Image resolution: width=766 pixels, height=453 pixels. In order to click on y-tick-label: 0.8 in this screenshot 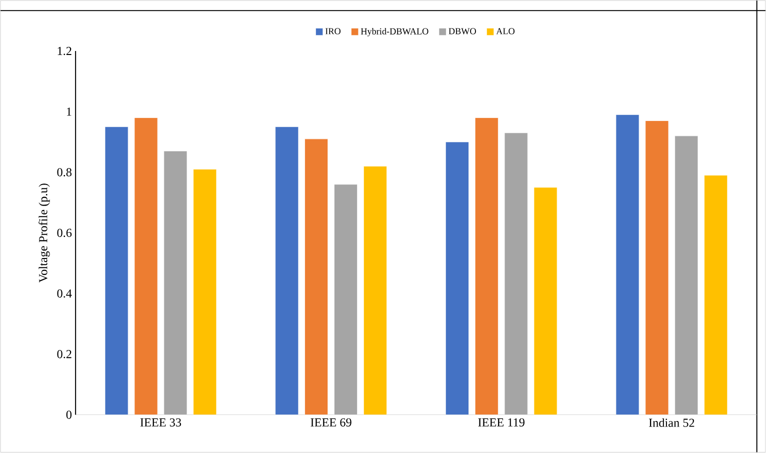, I will do `click(64, 172)`.